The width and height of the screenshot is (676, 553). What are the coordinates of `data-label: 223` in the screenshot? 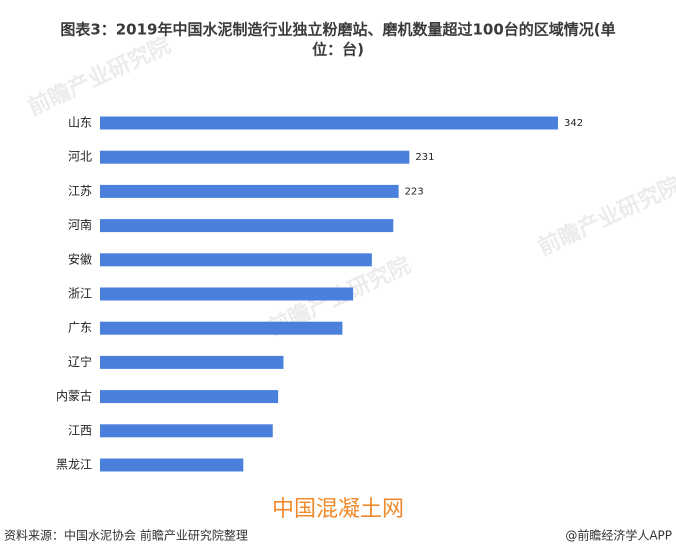 It's located at (414, 191).